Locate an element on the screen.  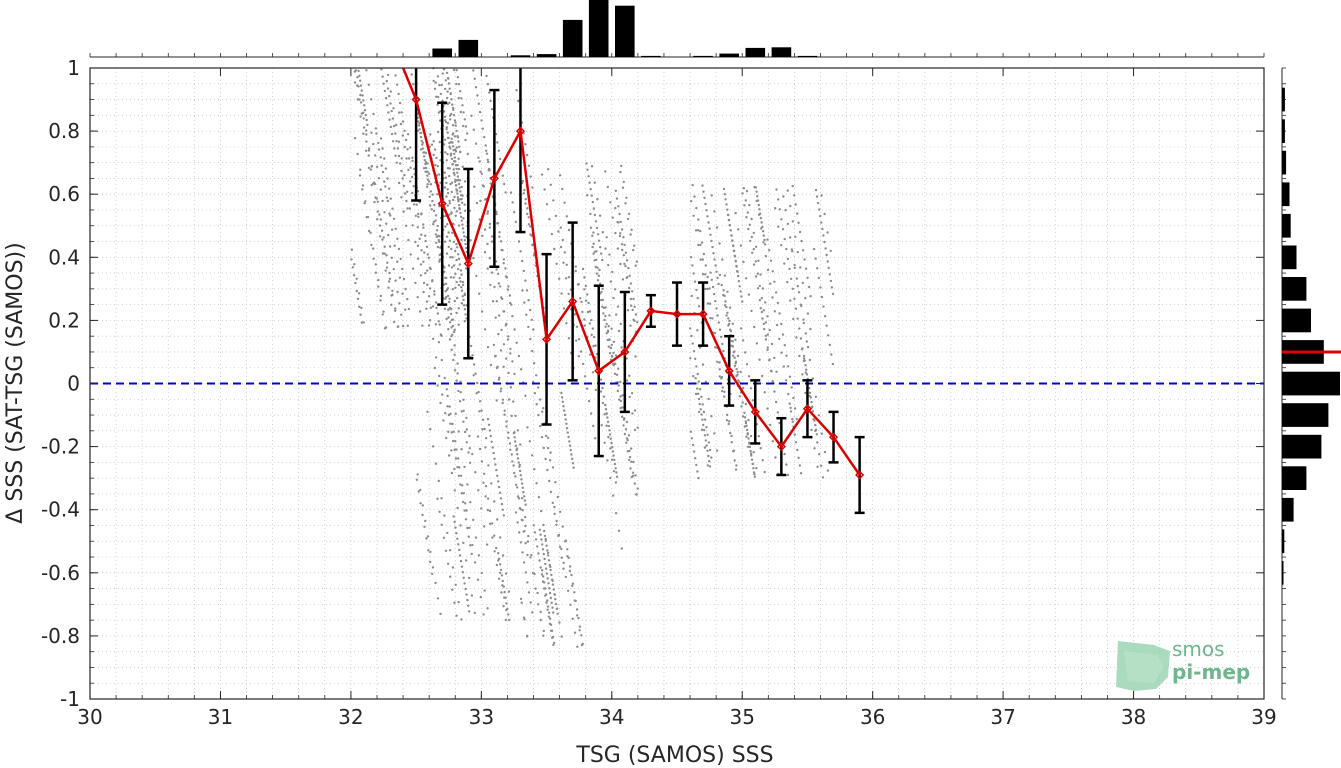
right-histogram is located at coordinates (1311, 383).